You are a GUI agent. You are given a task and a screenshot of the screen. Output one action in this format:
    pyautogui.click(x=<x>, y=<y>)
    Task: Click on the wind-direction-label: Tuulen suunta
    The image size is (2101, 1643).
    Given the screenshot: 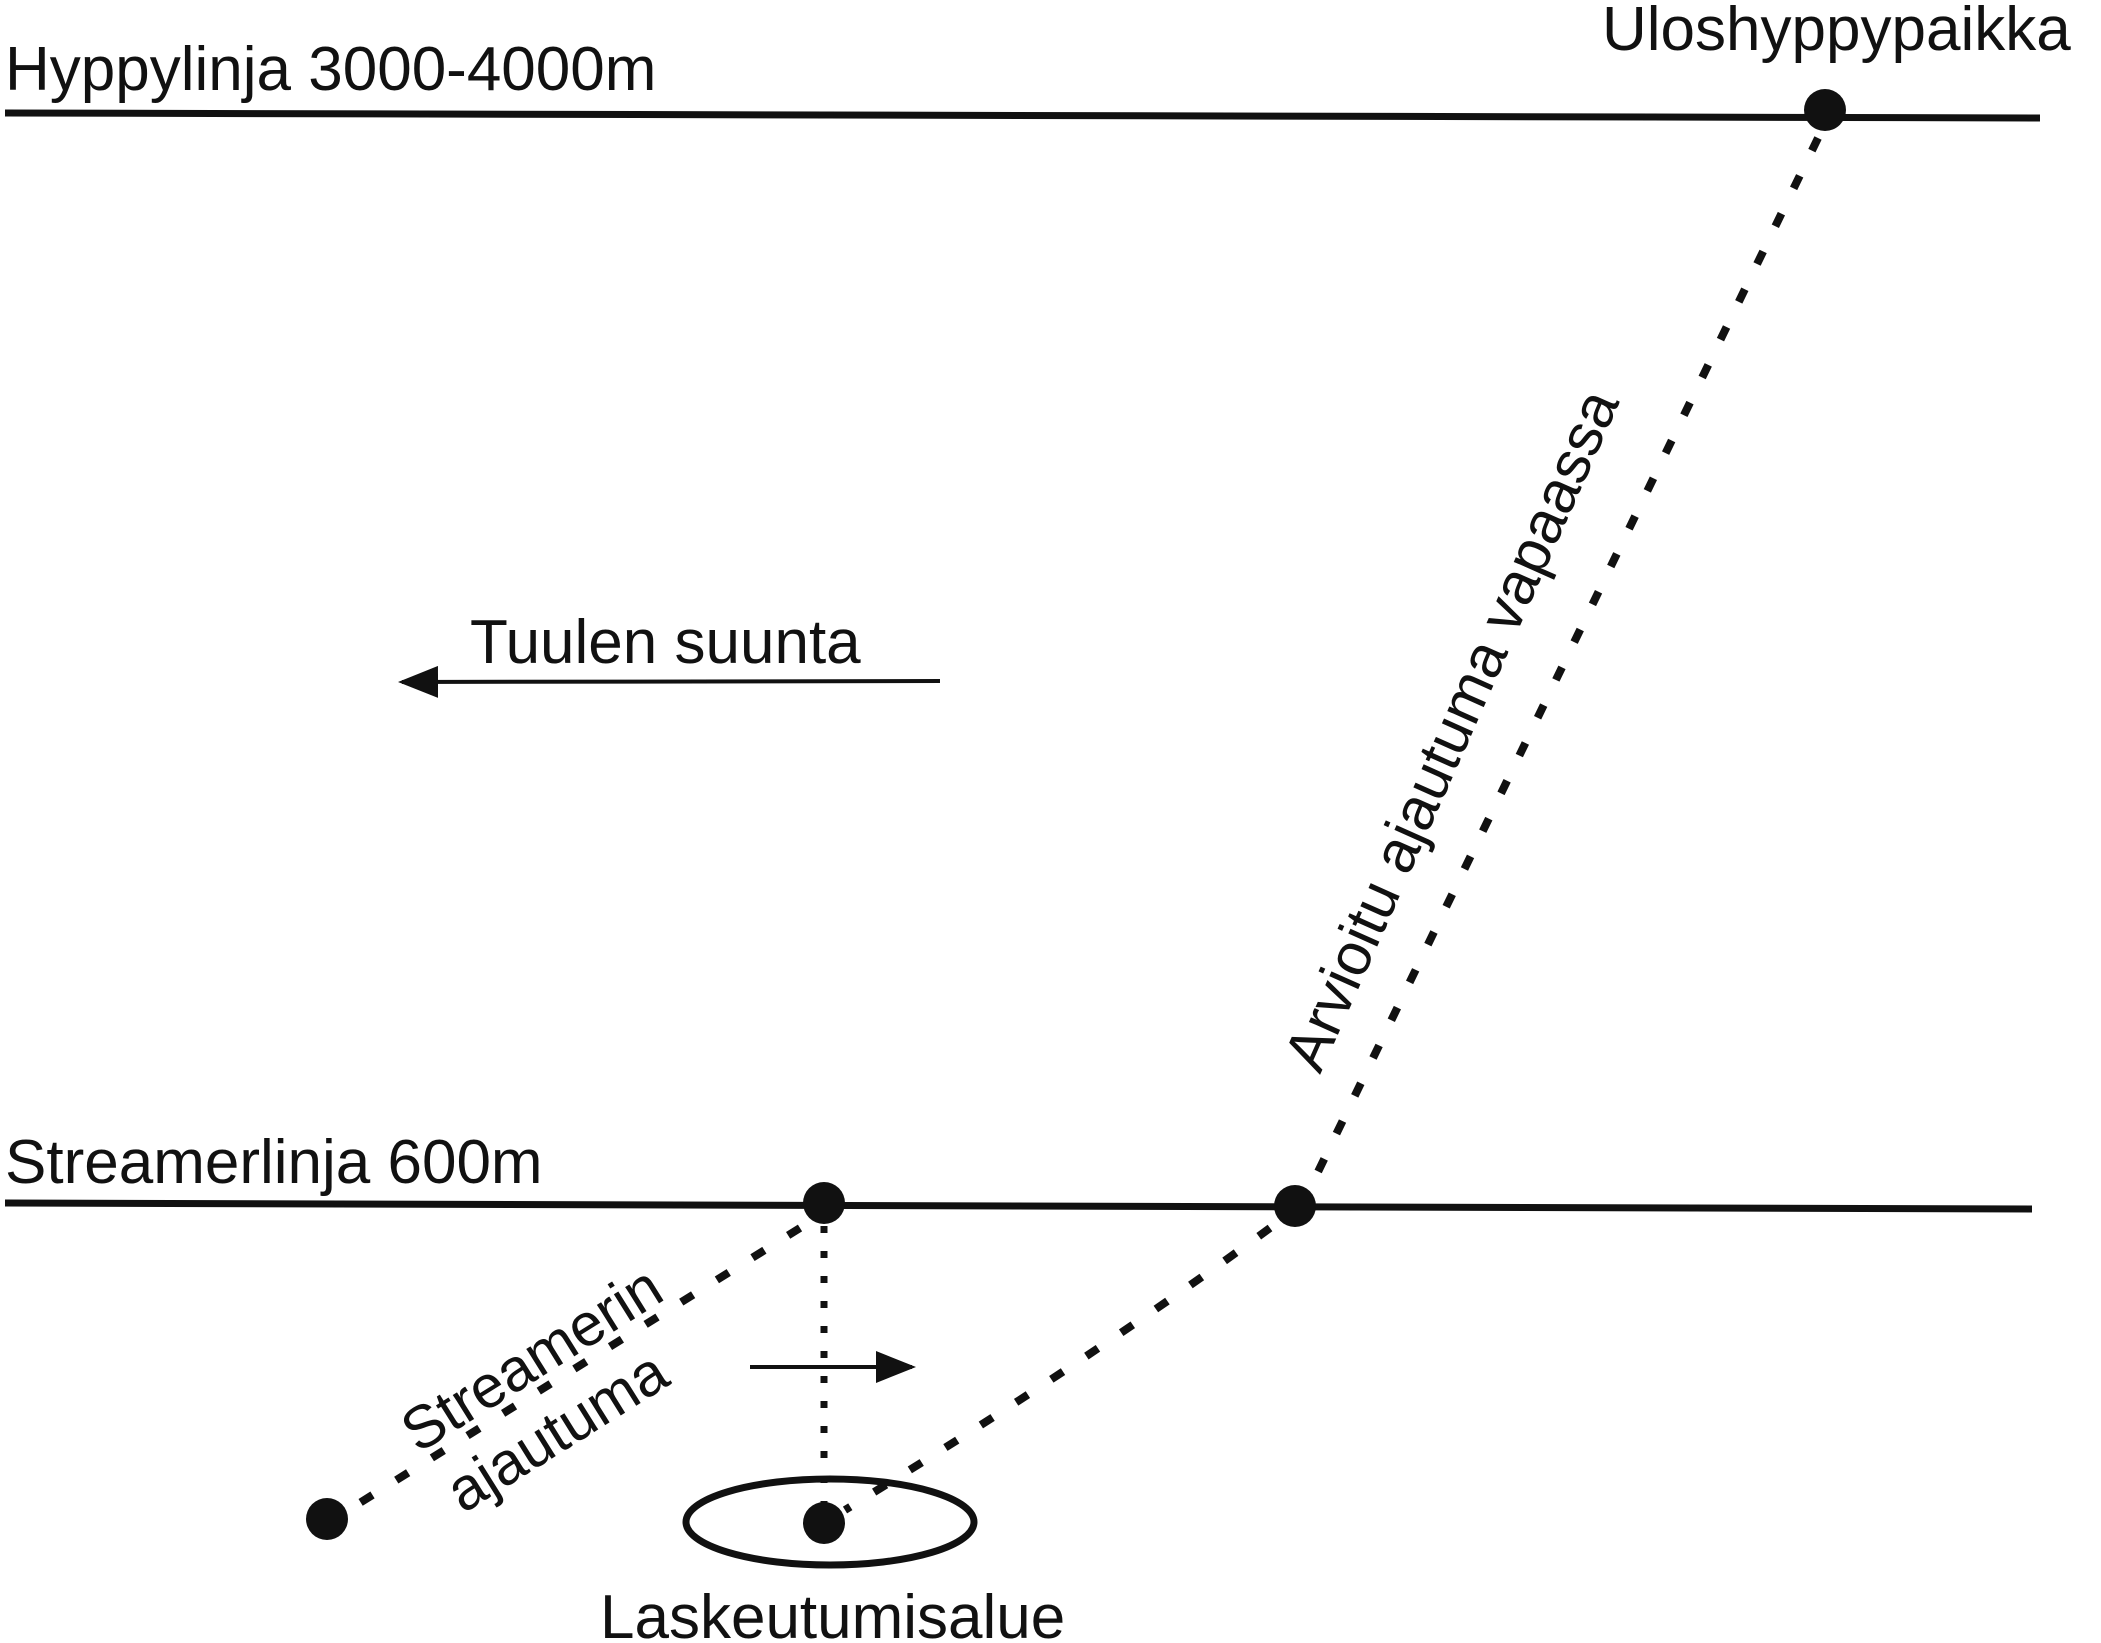 What is the action you would take?
    pyautogui.click(x=665, y=642)
    